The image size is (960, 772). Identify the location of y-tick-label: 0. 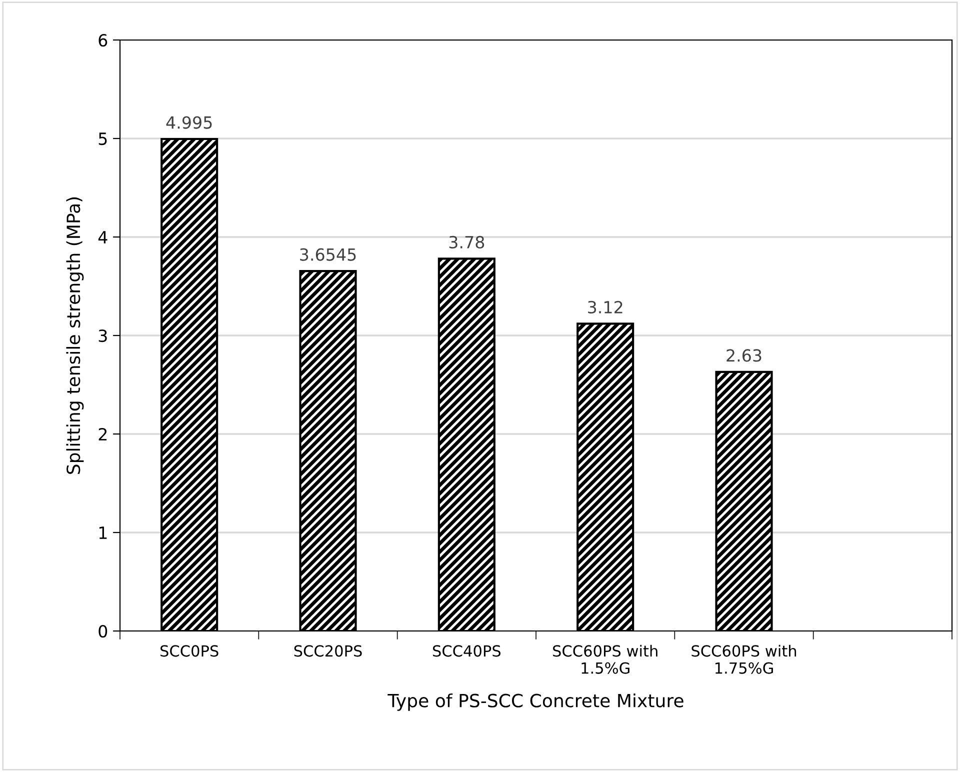
(103, 631).